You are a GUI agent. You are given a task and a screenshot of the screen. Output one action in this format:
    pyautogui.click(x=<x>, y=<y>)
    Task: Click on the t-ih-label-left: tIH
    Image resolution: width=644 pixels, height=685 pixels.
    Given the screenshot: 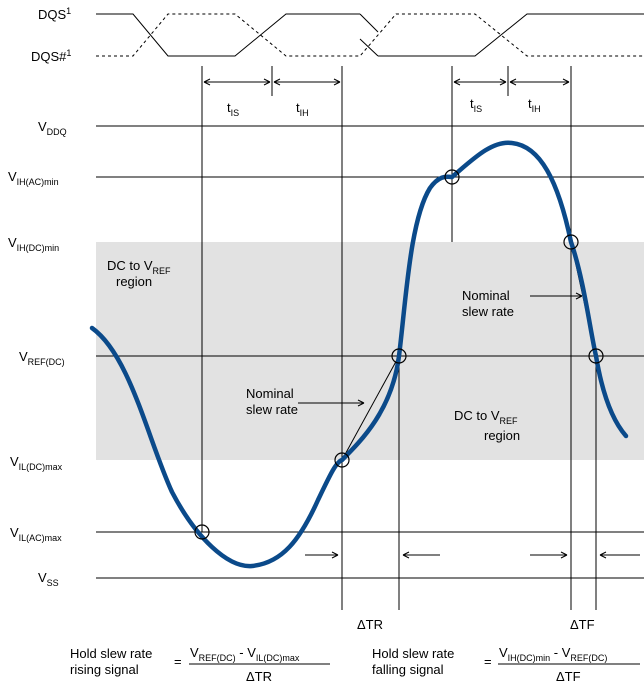 What is the action you would take?
    pyautogui.click(x=302, y=109)
    